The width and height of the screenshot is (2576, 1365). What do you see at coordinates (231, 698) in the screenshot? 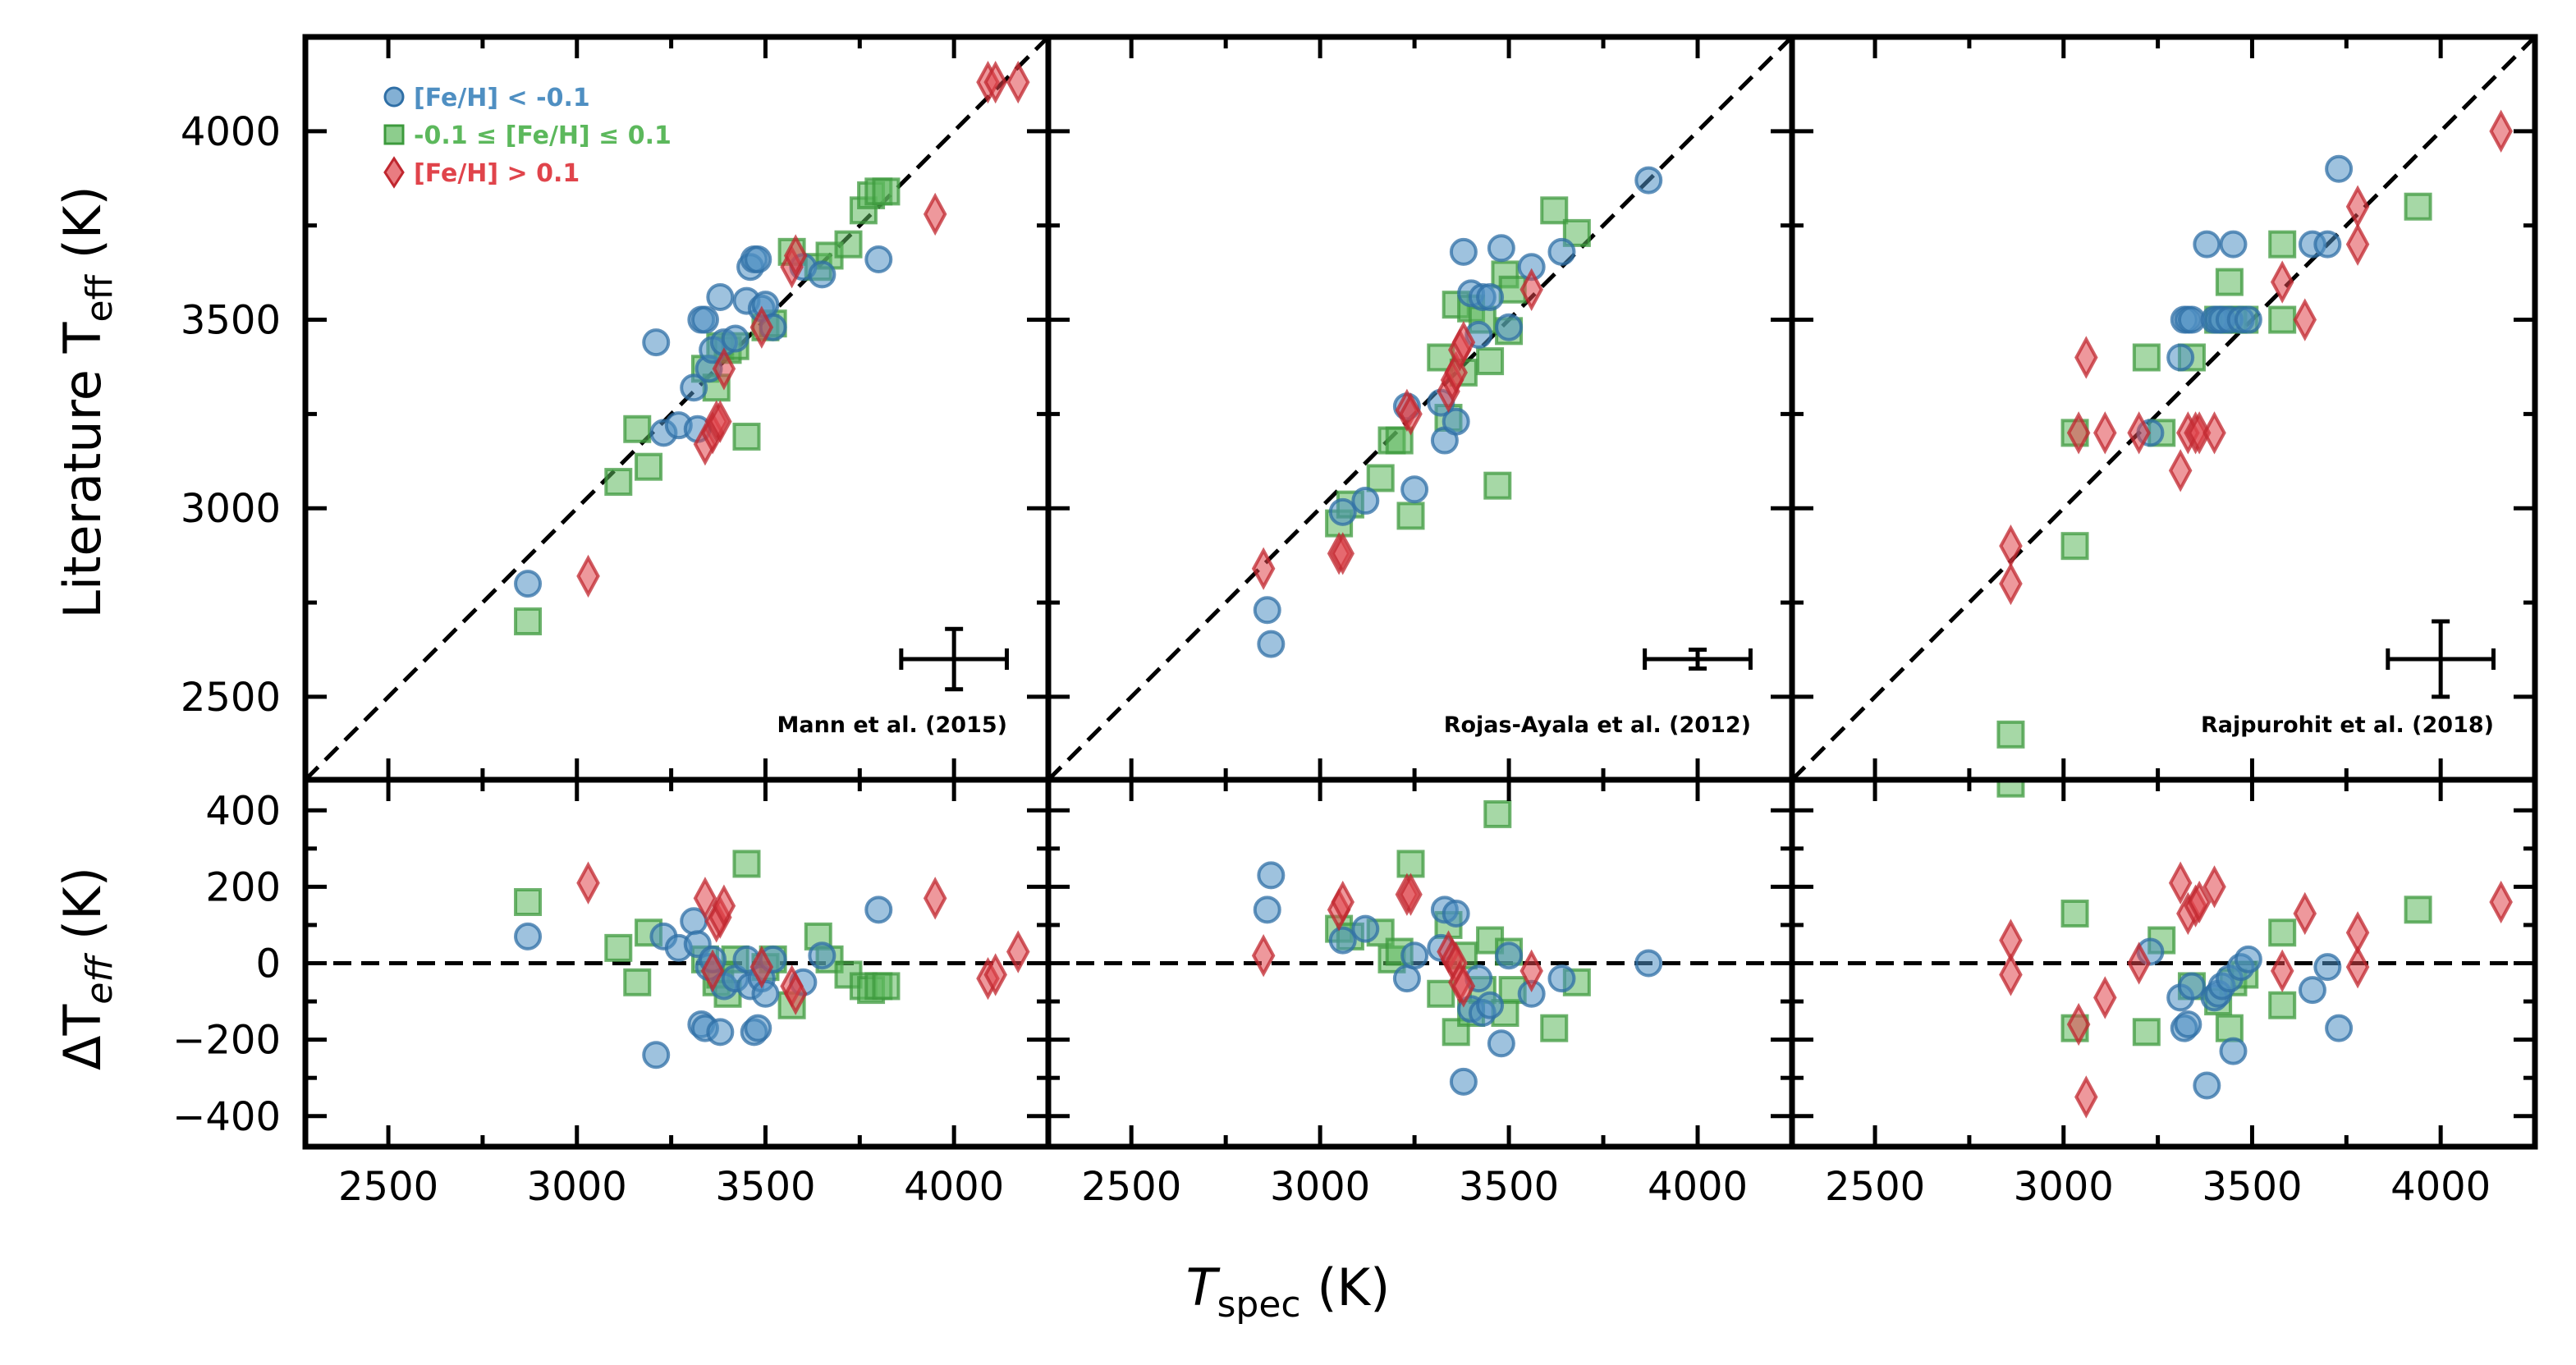
I see `y-tick-label-top: 2500` at bounding box center [231, 698].